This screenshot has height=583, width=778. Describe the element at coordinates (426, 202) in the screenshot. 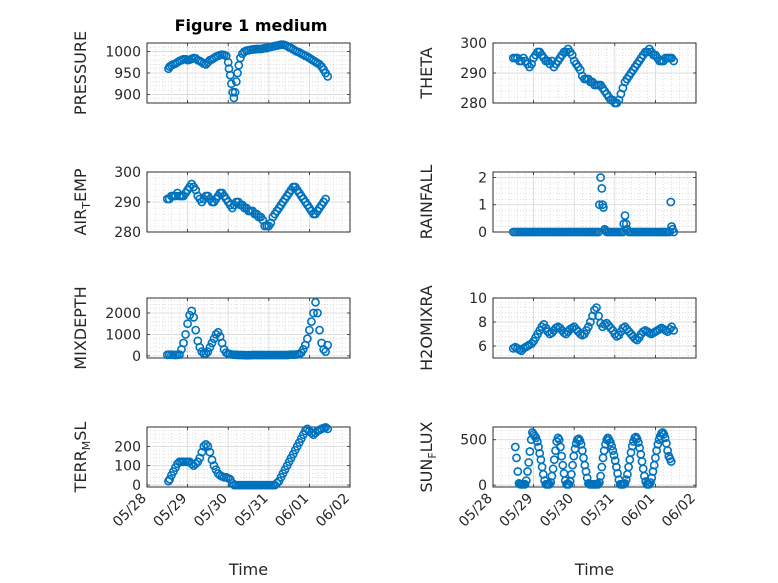

I see `y-axis-label: RAINFALL` at that location.